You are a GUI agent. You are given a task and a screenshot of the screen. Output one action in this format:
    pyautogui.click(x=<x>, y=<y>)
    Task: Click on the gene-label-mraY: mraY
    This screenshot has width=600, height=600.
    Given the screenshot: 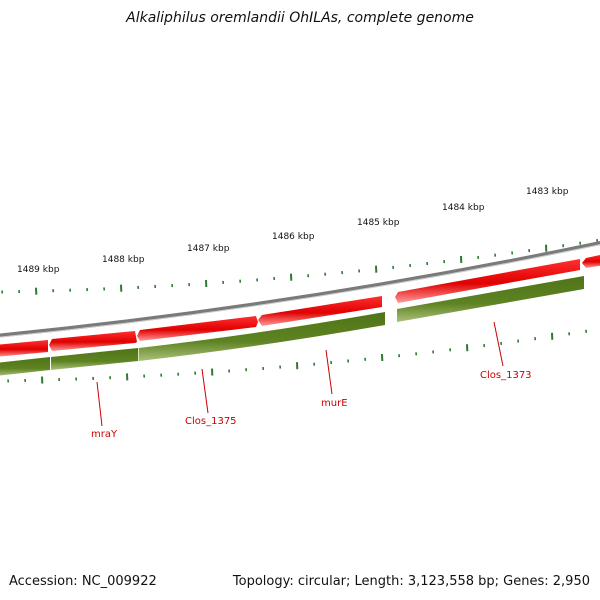 What is the action you would take?
    pyautogui.click(x=104, y=434)
    